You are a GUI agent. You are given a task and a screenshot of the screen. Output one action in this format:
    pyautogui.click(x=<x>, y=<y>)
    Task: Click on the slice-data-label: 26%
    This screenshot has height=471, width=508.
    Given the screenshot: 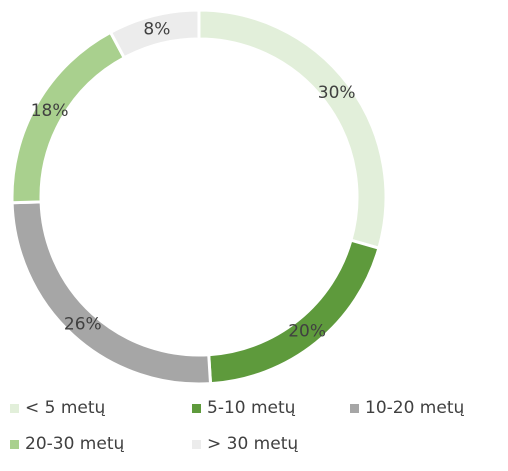 What is the action you would take?
    pyautogui.click(x=83, y=324)
    